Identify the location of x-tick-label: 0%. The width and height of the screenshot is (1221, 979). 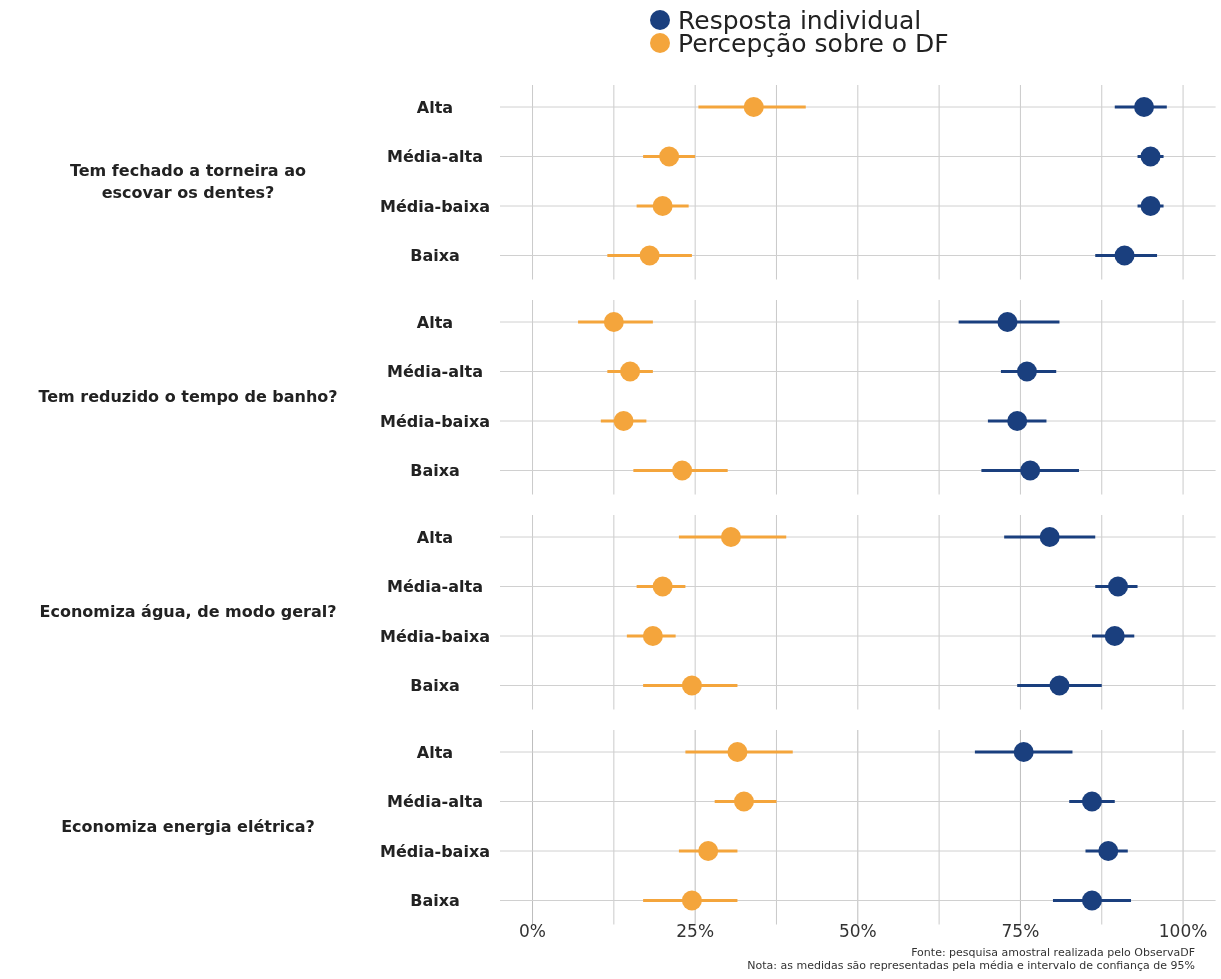
(533, 930).